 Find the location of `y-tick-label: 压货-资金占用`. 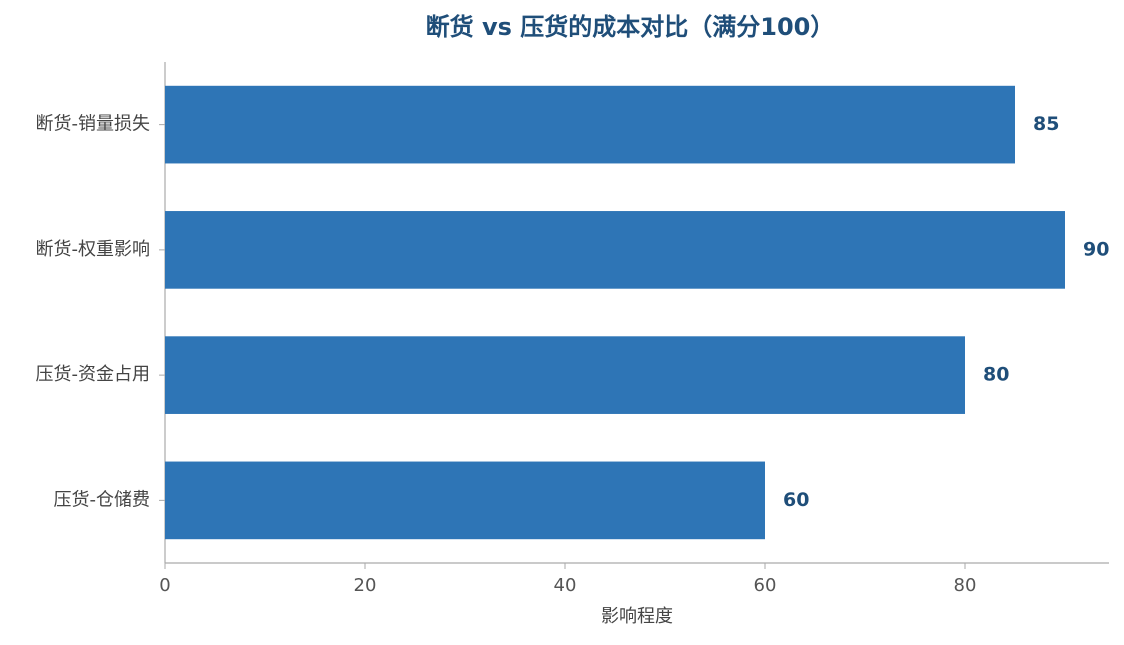

y-tick-label: 压货-资金占用 is located at coordinates (93, 374).